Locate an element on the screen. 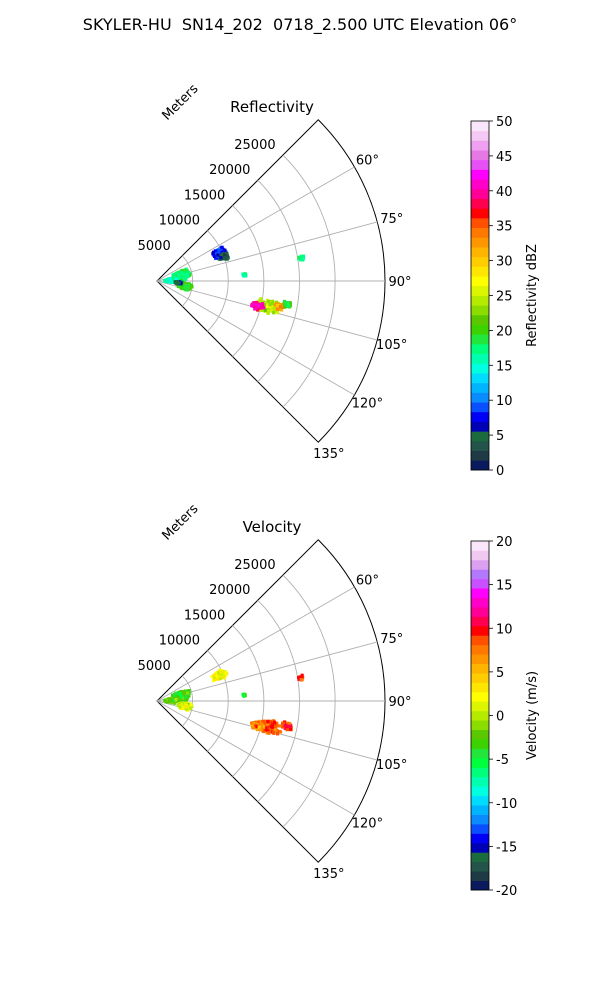  echo-layer is located at coordinates (234, 280).